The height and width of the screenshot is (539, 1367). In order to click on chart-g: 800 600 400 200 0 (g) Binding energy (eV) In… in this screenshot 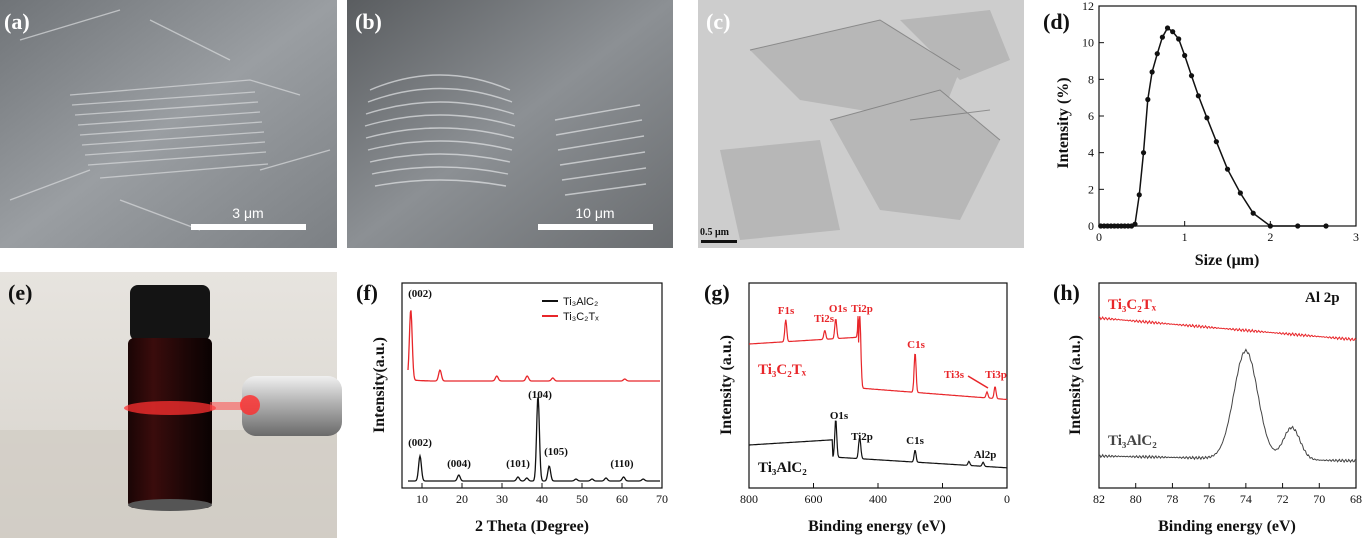, I will do `click(857, 407)`.